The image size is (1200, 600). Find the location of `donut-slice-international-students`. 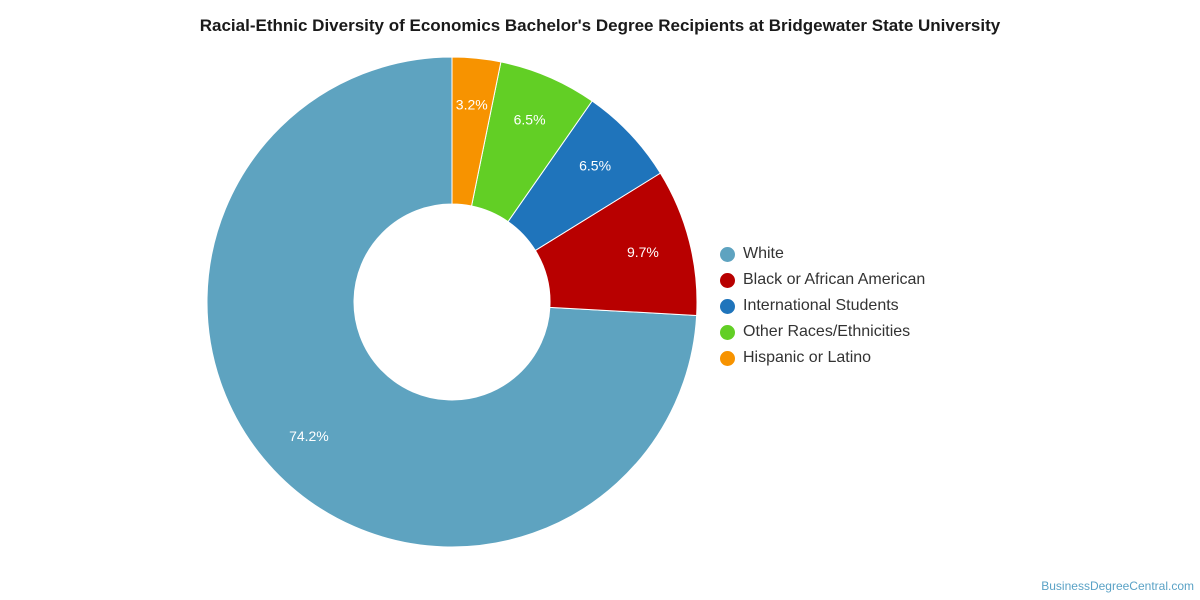

donut-slice-international-students is located at coordinates (584, 176).